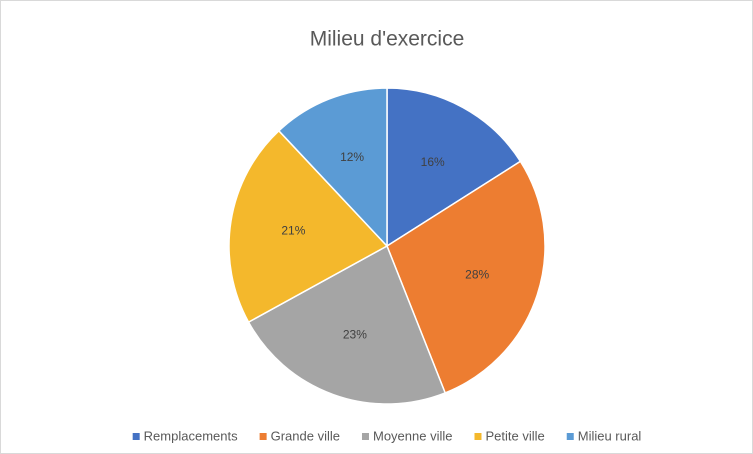  What do you see at coordinates (433, 162) in the screenshot?
I see `data-label: 16%` at bounding box center [433, 162].